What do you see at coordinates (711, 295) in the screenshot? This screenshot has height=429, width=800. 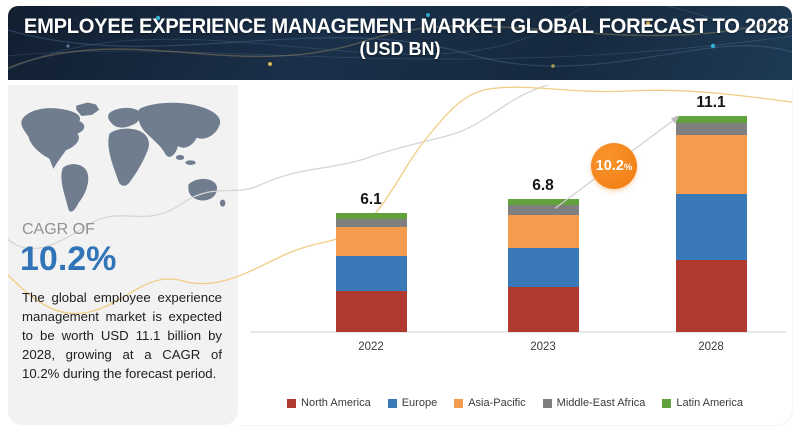 I see `segment-north-america-2028` at bounding box center [711, 295].